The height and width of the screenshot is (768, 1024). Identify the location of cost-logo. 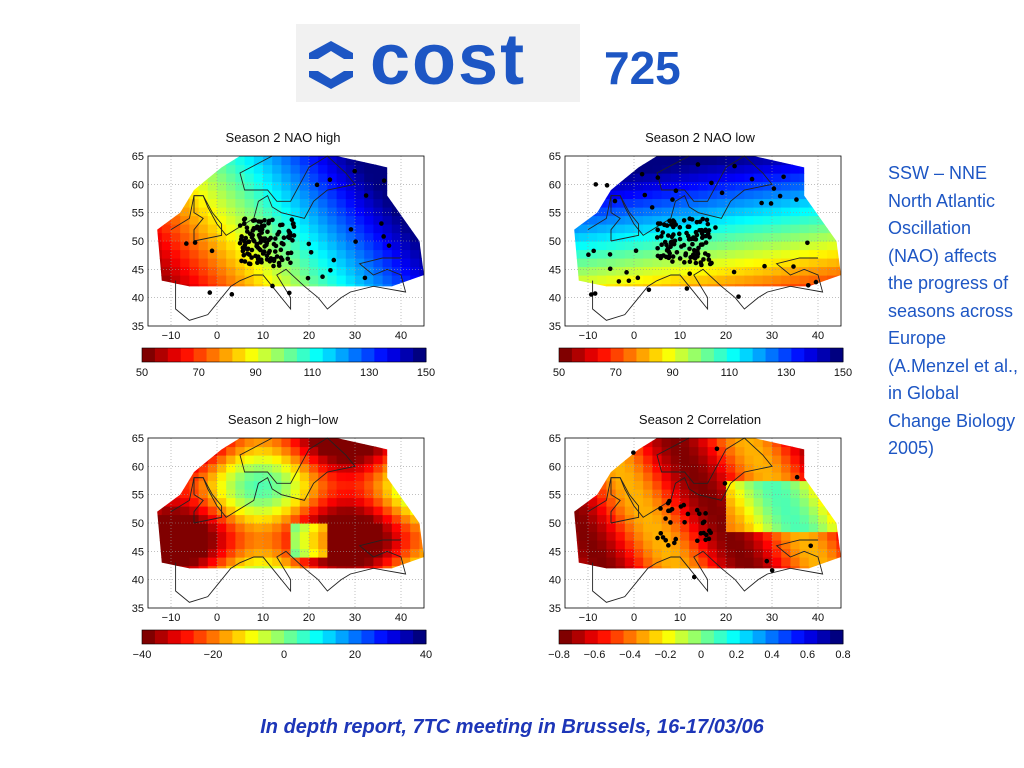
(438, 63).